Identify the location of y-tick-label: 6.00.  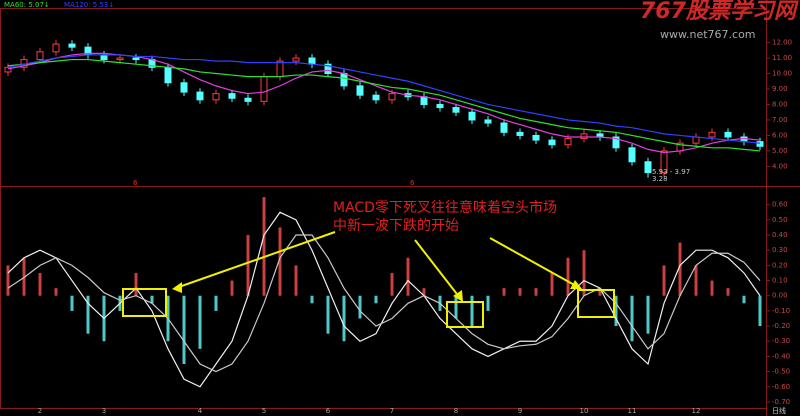
(780, 135).